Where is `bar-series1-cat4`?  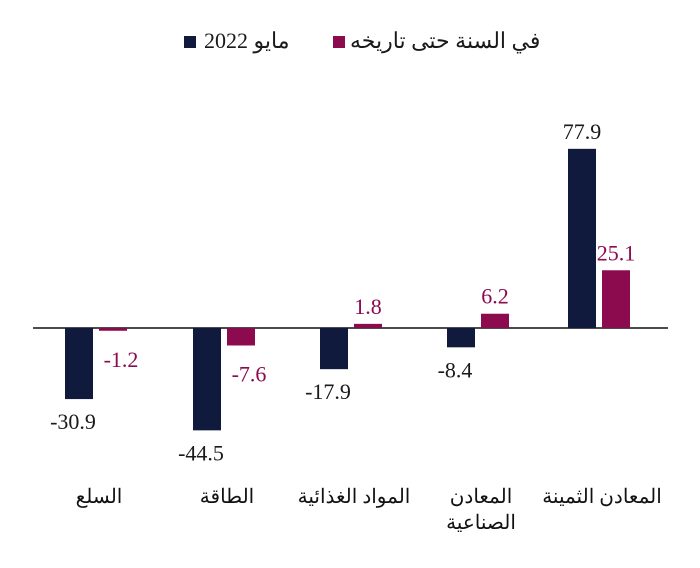
bar-series1-cat4 is located at coordinates (616, 299).